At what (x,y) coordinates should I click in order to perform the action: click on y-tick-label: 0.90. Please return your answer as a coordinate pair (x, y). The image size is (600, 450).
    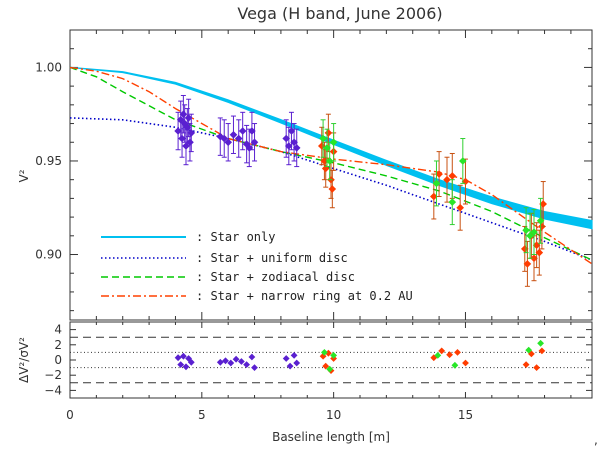
    Looking at the image, I should click on (48, 255).